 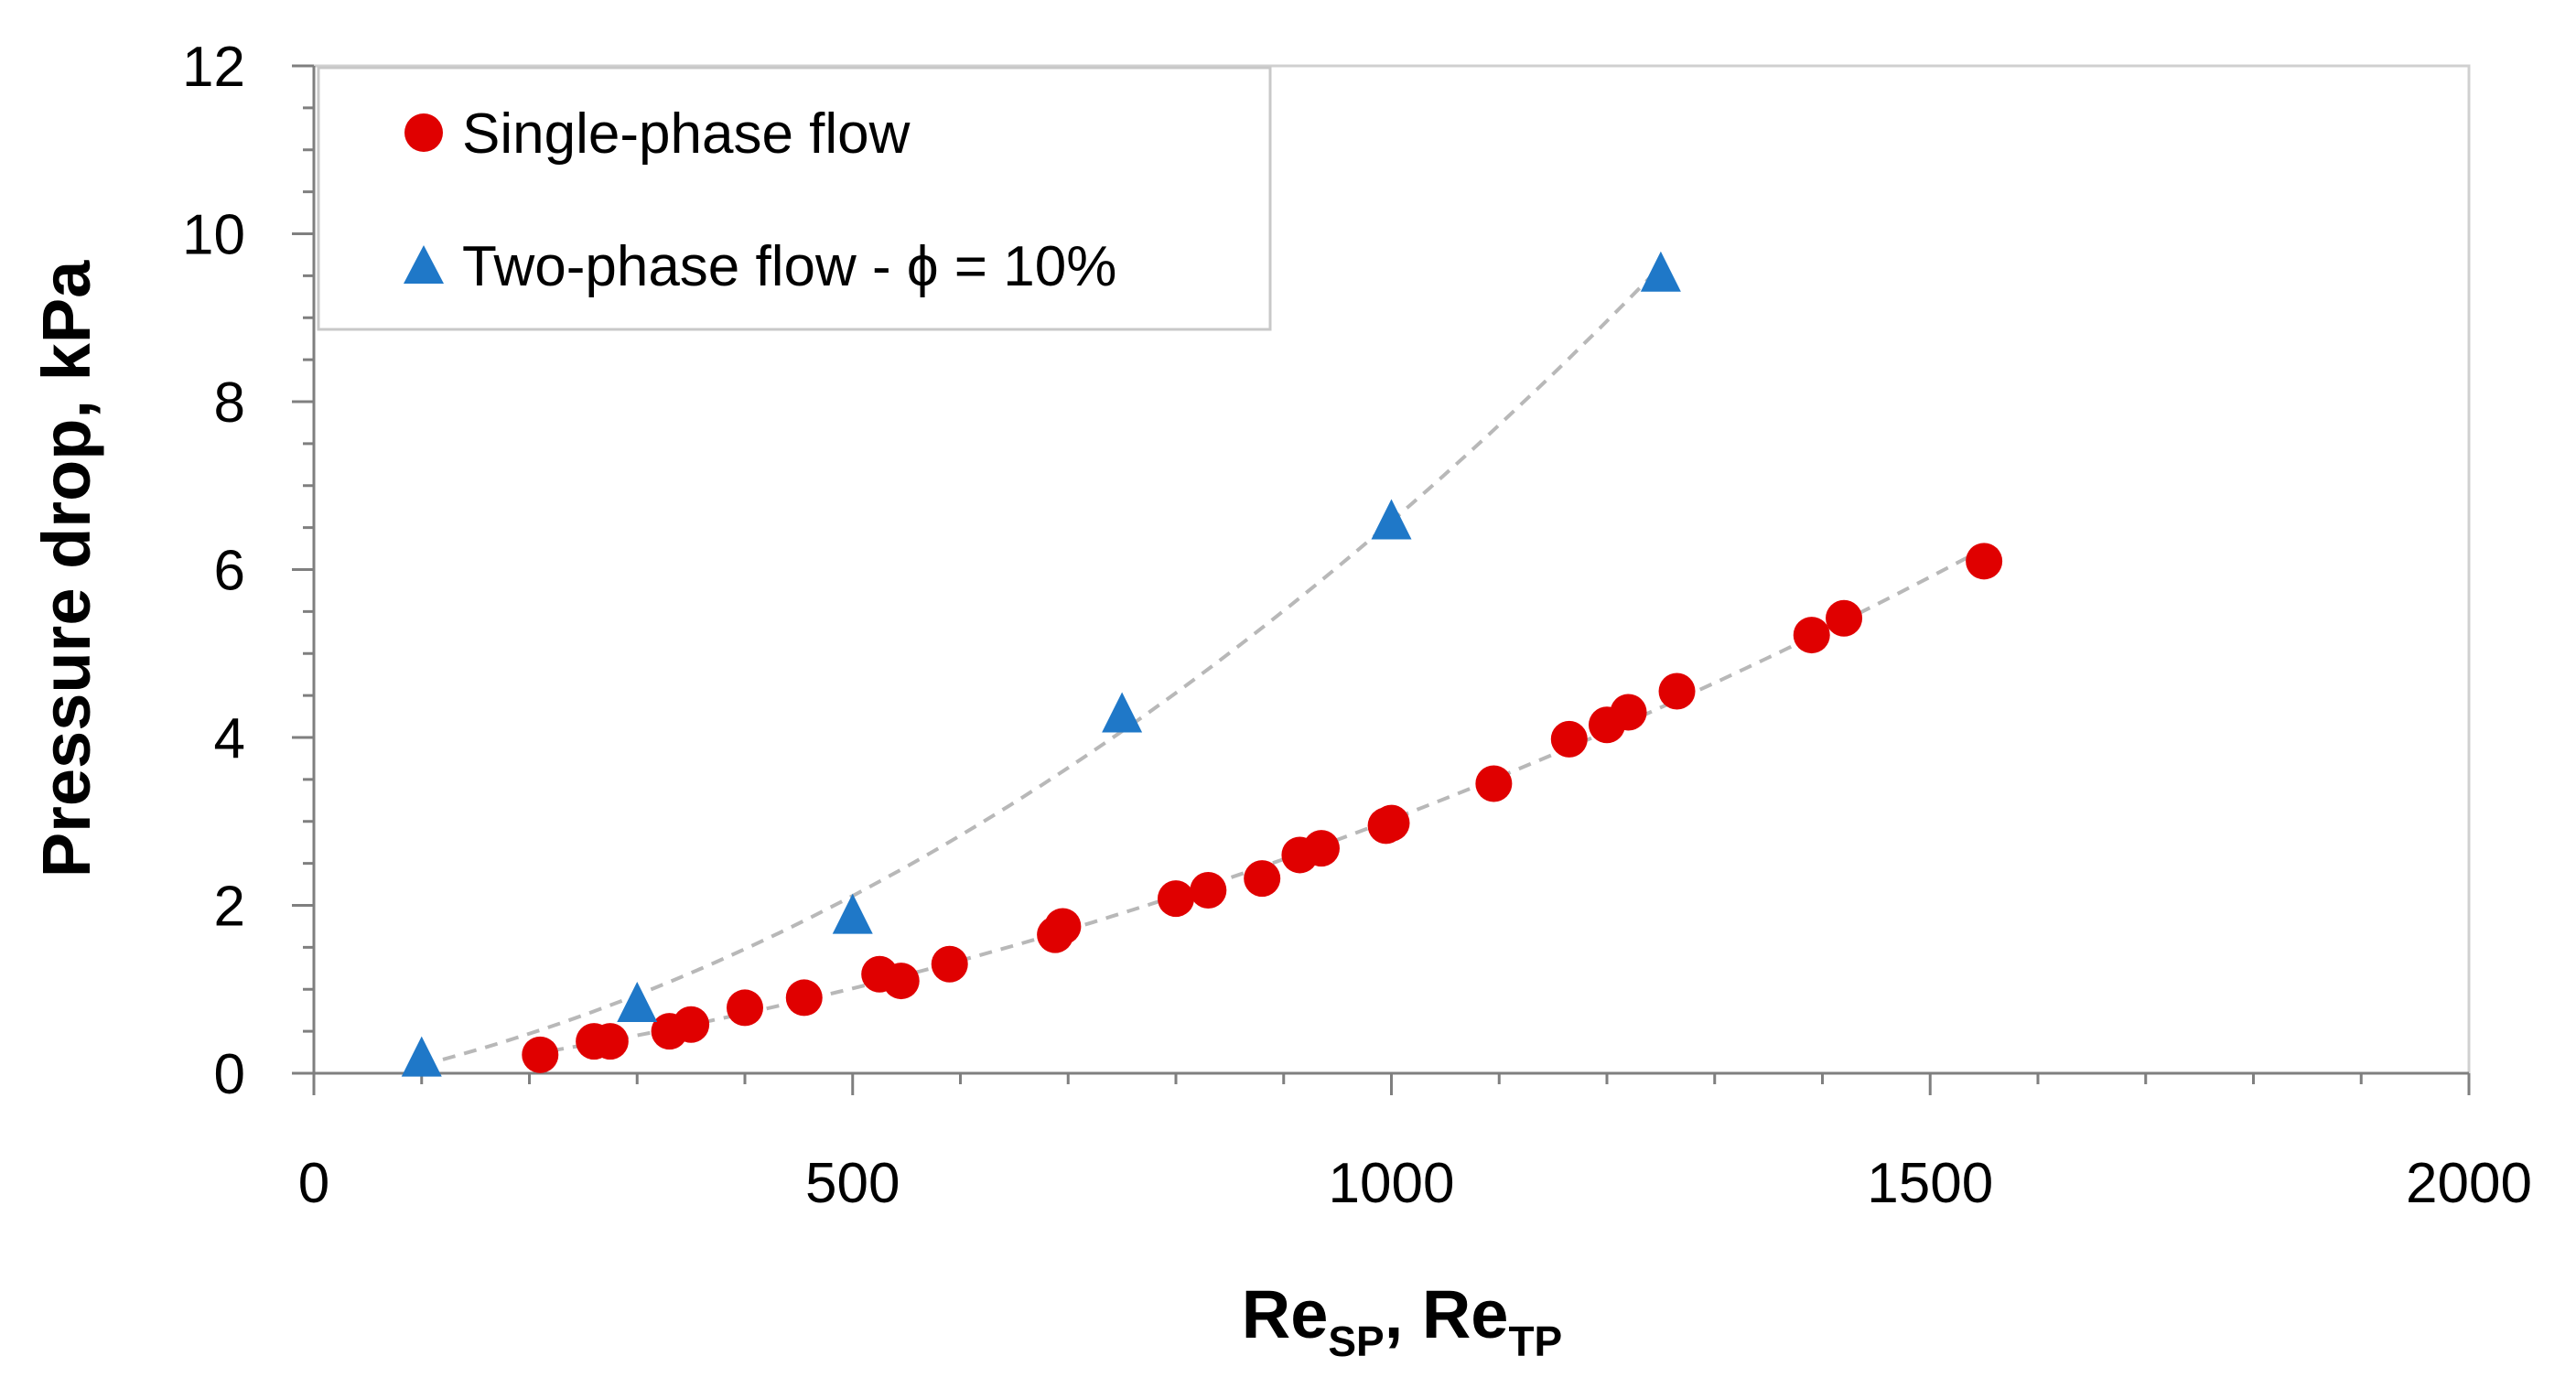 What do you see at coordinates (313, 1184) in the screenshot?
I see `x-tick-label: 0` at bounding box center [313, 1184].